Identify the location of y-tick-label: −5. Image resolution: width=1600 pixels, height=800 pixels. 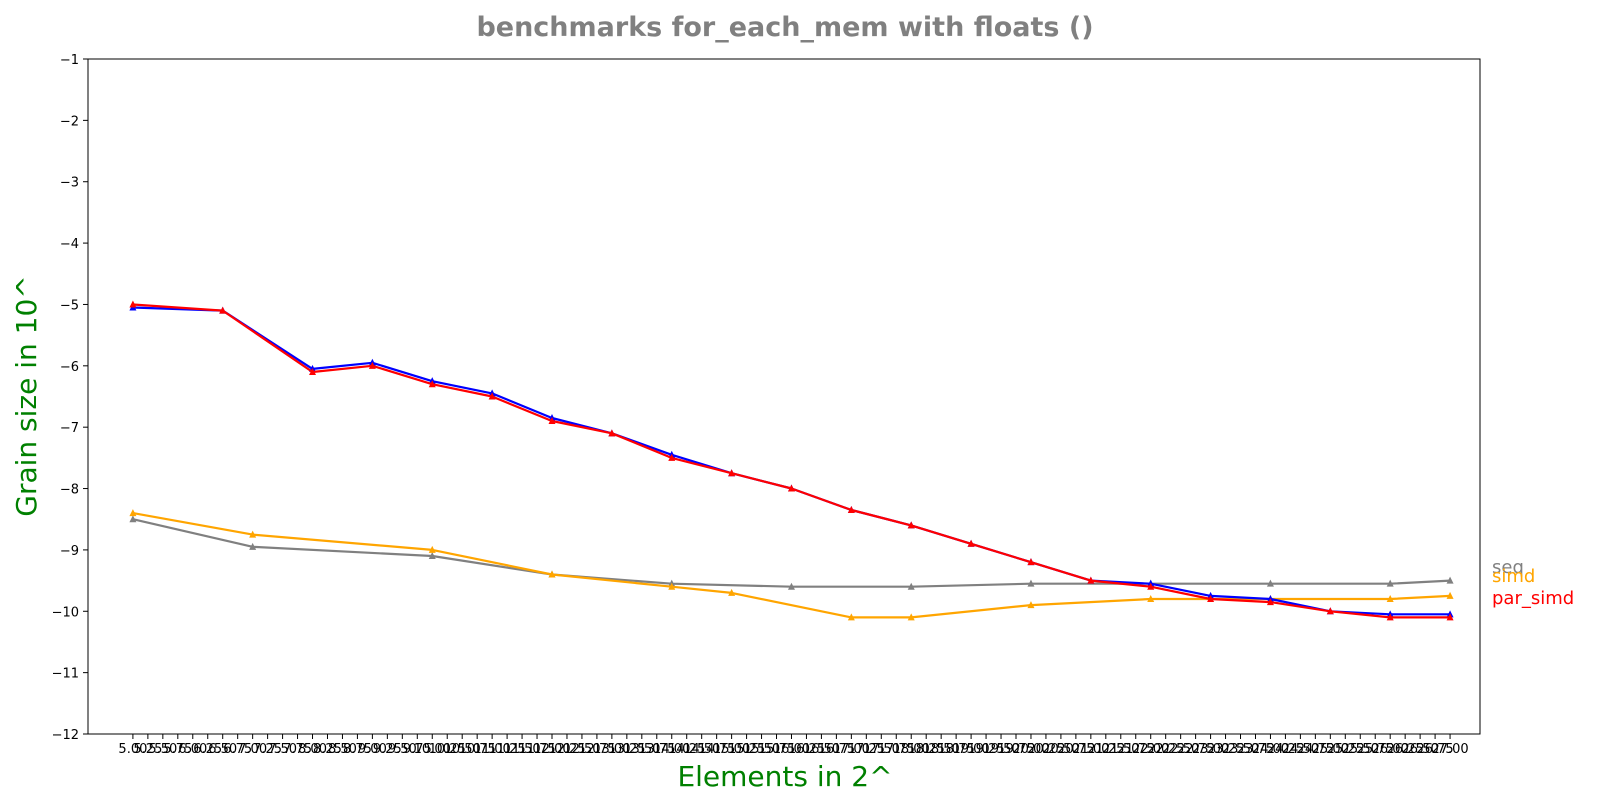
(69, 305).